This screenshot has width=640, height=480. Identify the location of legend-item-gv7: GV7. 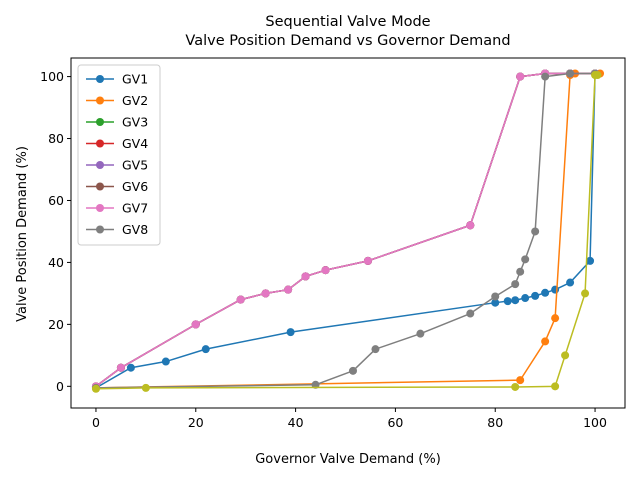
(117, 208).